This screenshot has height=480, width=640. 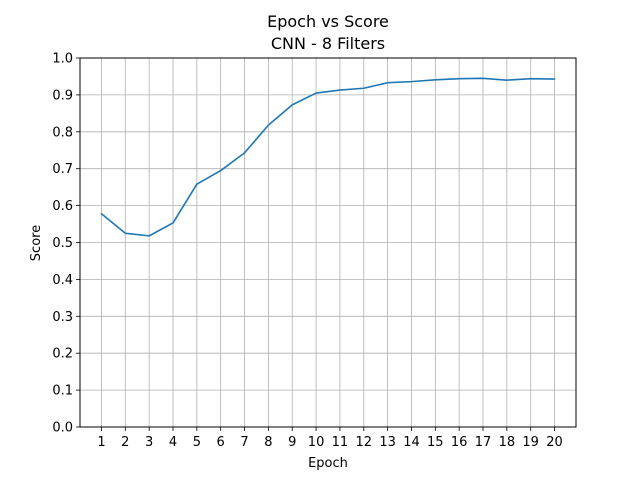 What do you see at coordinates (62, 428) in the screenshot?
I see `y-tick-label: 0.0` at bounding box center [62, 428].